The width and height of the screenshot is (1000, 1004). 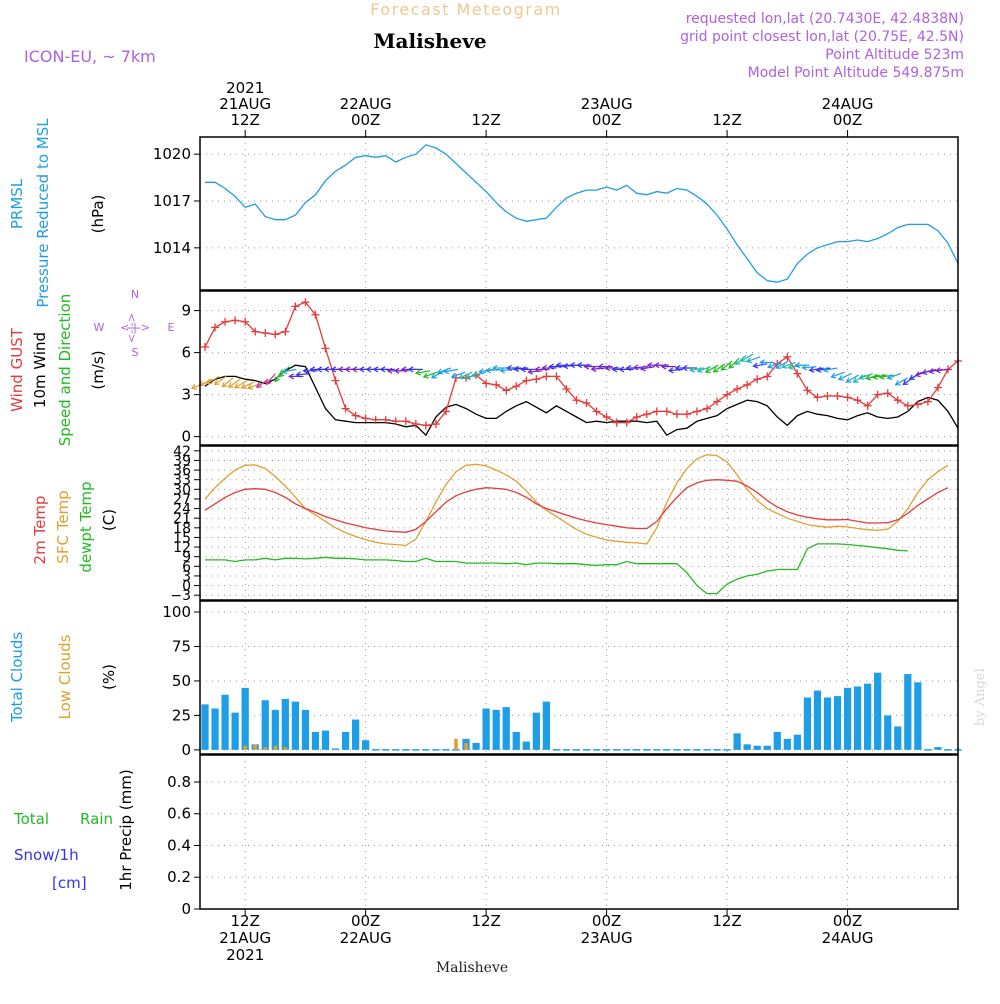 I want to click on y-tick-label: 0.6, so click(x=179, y=814).